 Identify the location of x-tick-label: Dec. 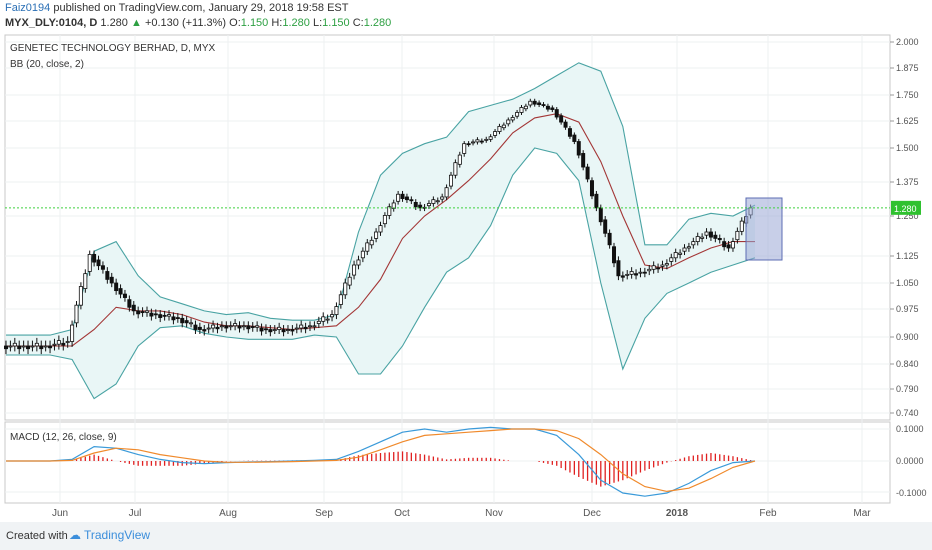
(592, 513).